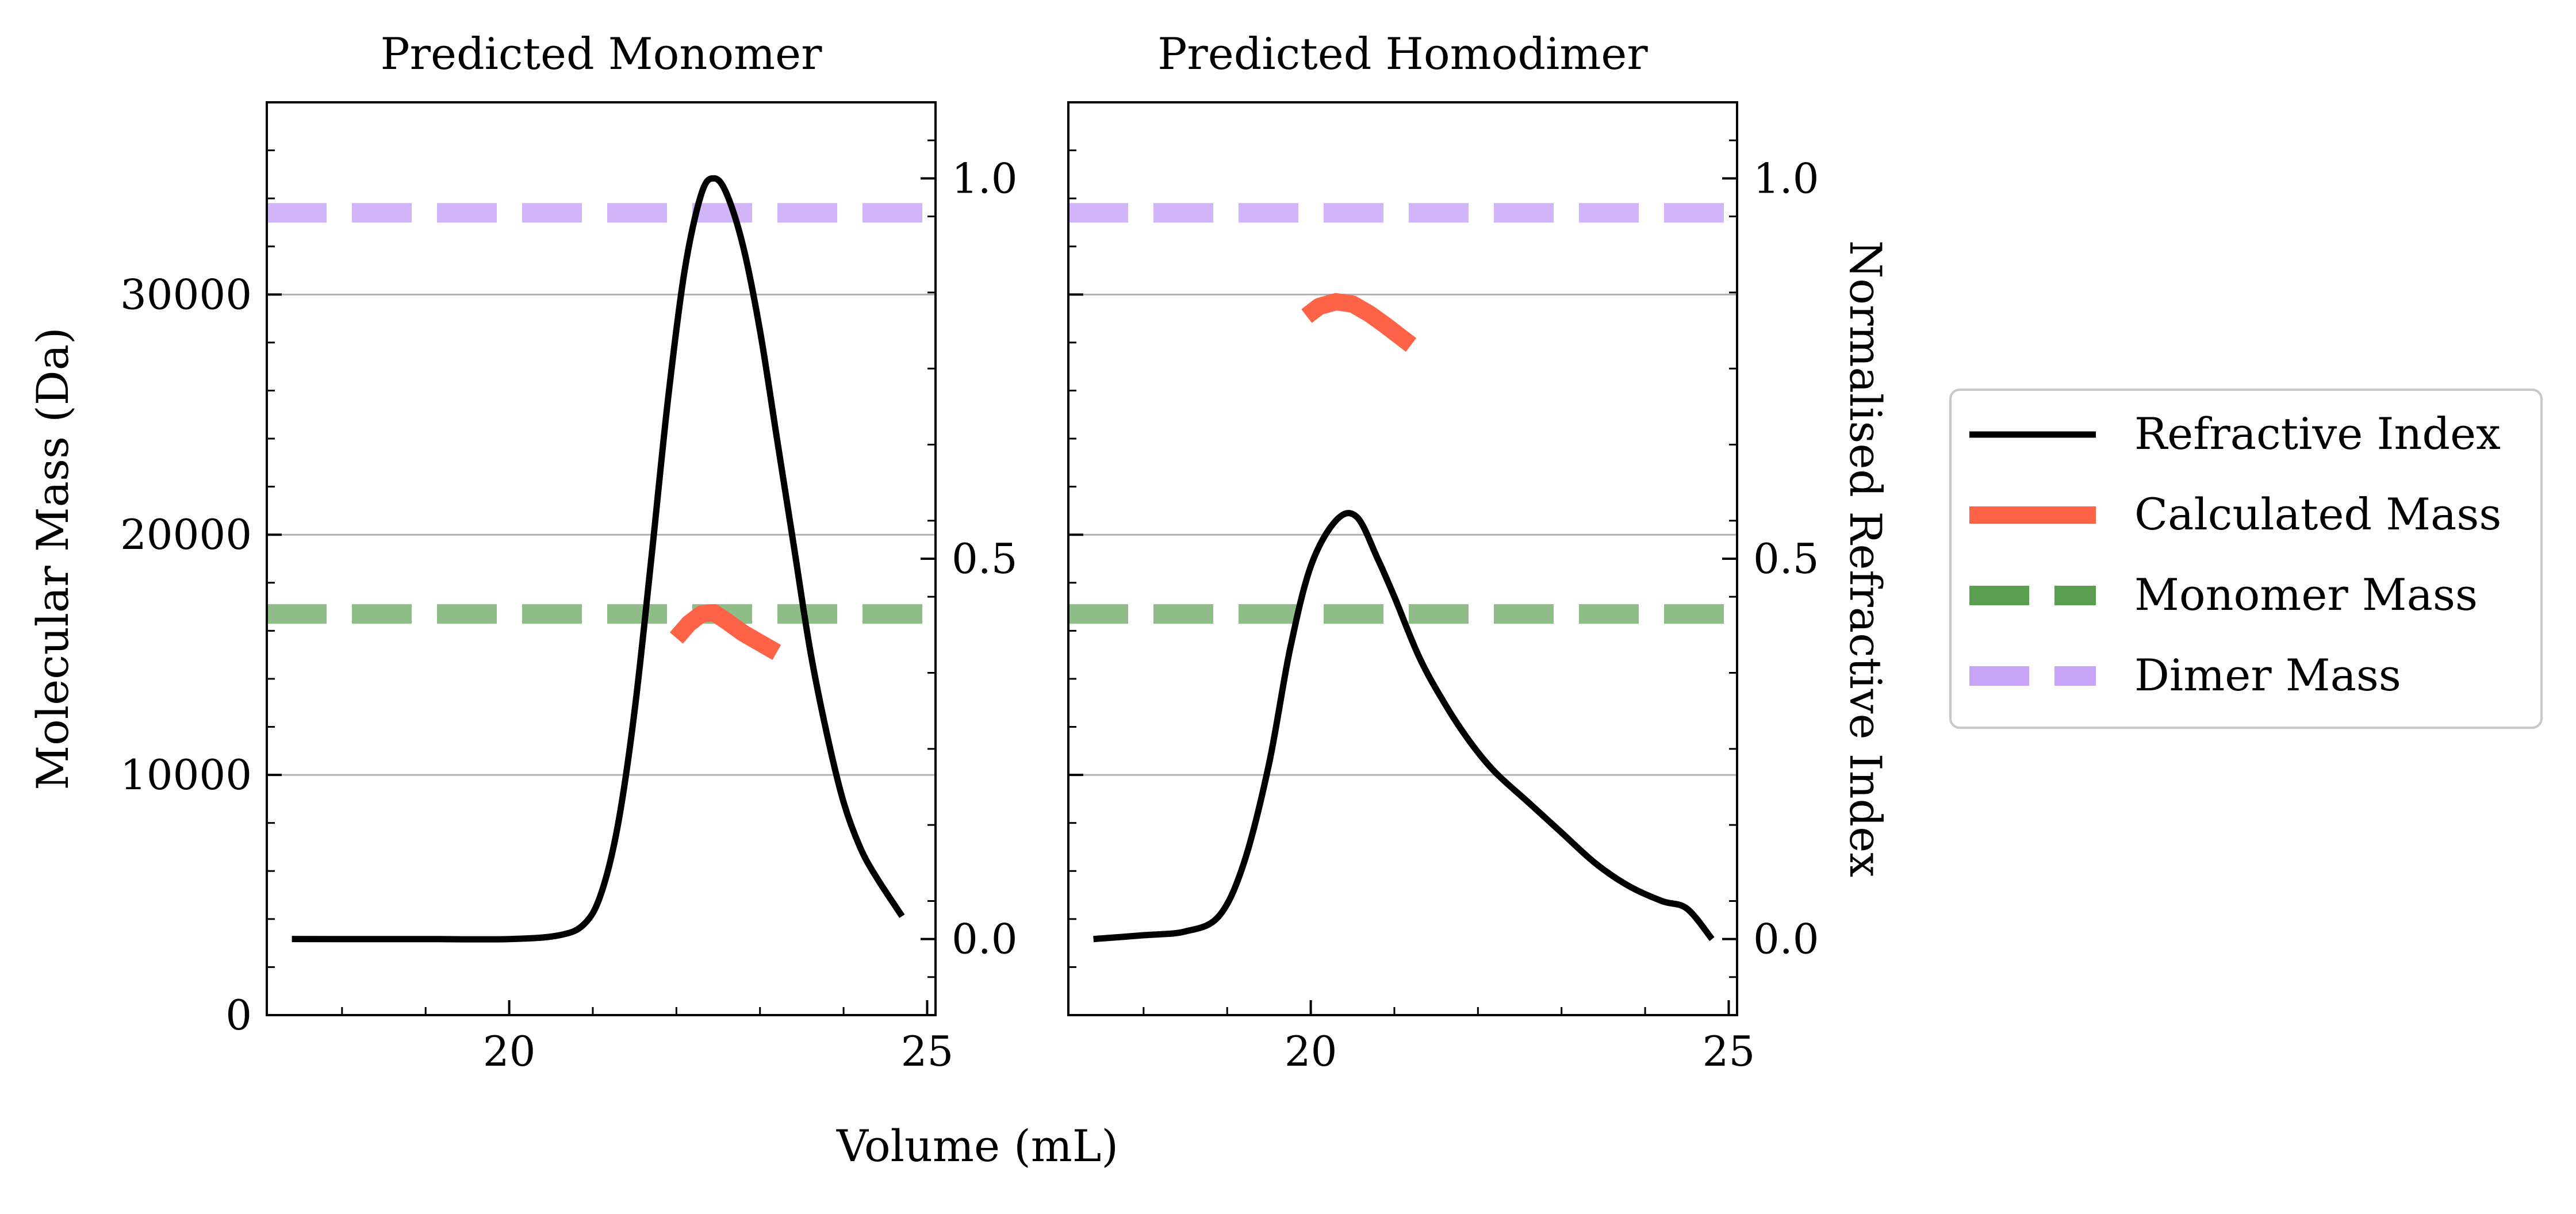 This screenshot has width=2576, height=1214. What do you see at coordinates (602, 54) in the screenshot?
I see `subplot-title: Predicted Monomer` at bounding box center [602, 54].